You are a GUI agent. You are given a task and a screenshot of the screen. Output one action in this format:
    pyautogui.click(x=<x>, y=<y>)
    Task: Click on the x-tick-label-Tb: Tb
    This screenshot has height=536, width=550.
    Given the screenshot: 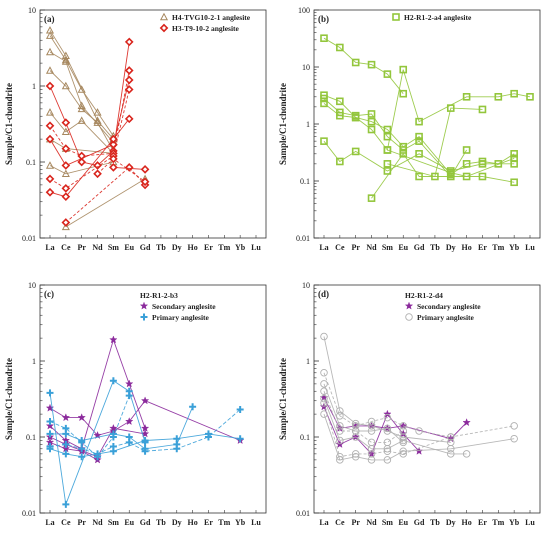 What is the action you would take?
    pyautogui.click(x=435, y=522)
    